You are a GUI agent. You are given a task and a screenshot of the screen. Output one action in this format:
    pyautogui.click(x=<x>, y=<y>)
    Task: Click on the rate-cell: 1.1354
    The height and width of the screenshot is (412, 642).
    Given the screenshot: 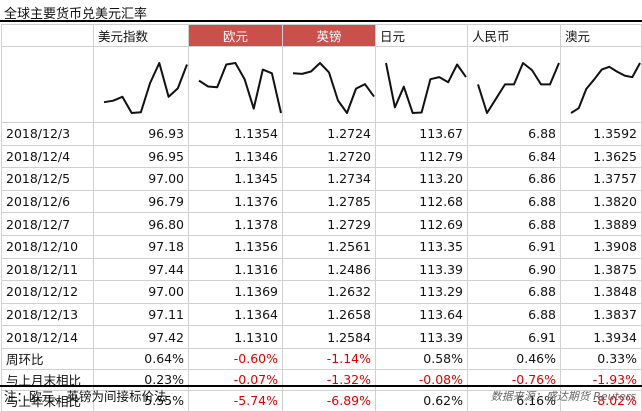 What is the action you would take?
    pyautogui.click(x=235, y=134)
    